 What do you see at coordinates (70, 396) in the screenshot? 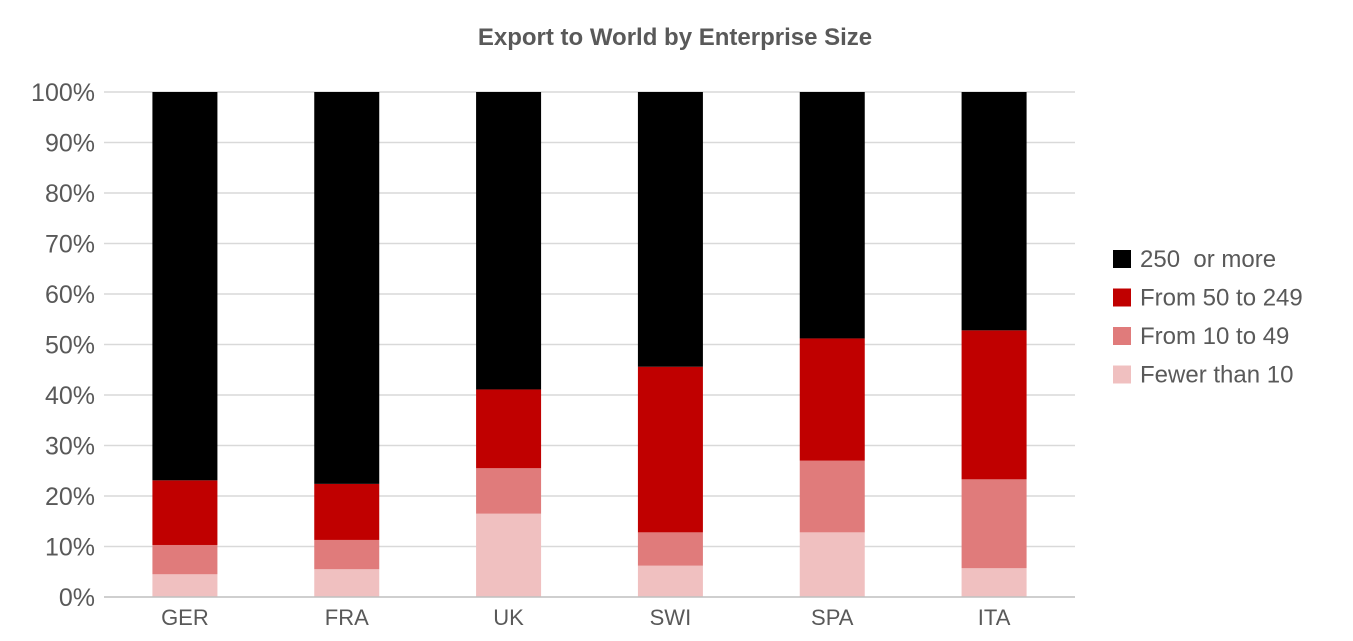
I see `y-tick-label: 40%` at bounding box center [70, 396].